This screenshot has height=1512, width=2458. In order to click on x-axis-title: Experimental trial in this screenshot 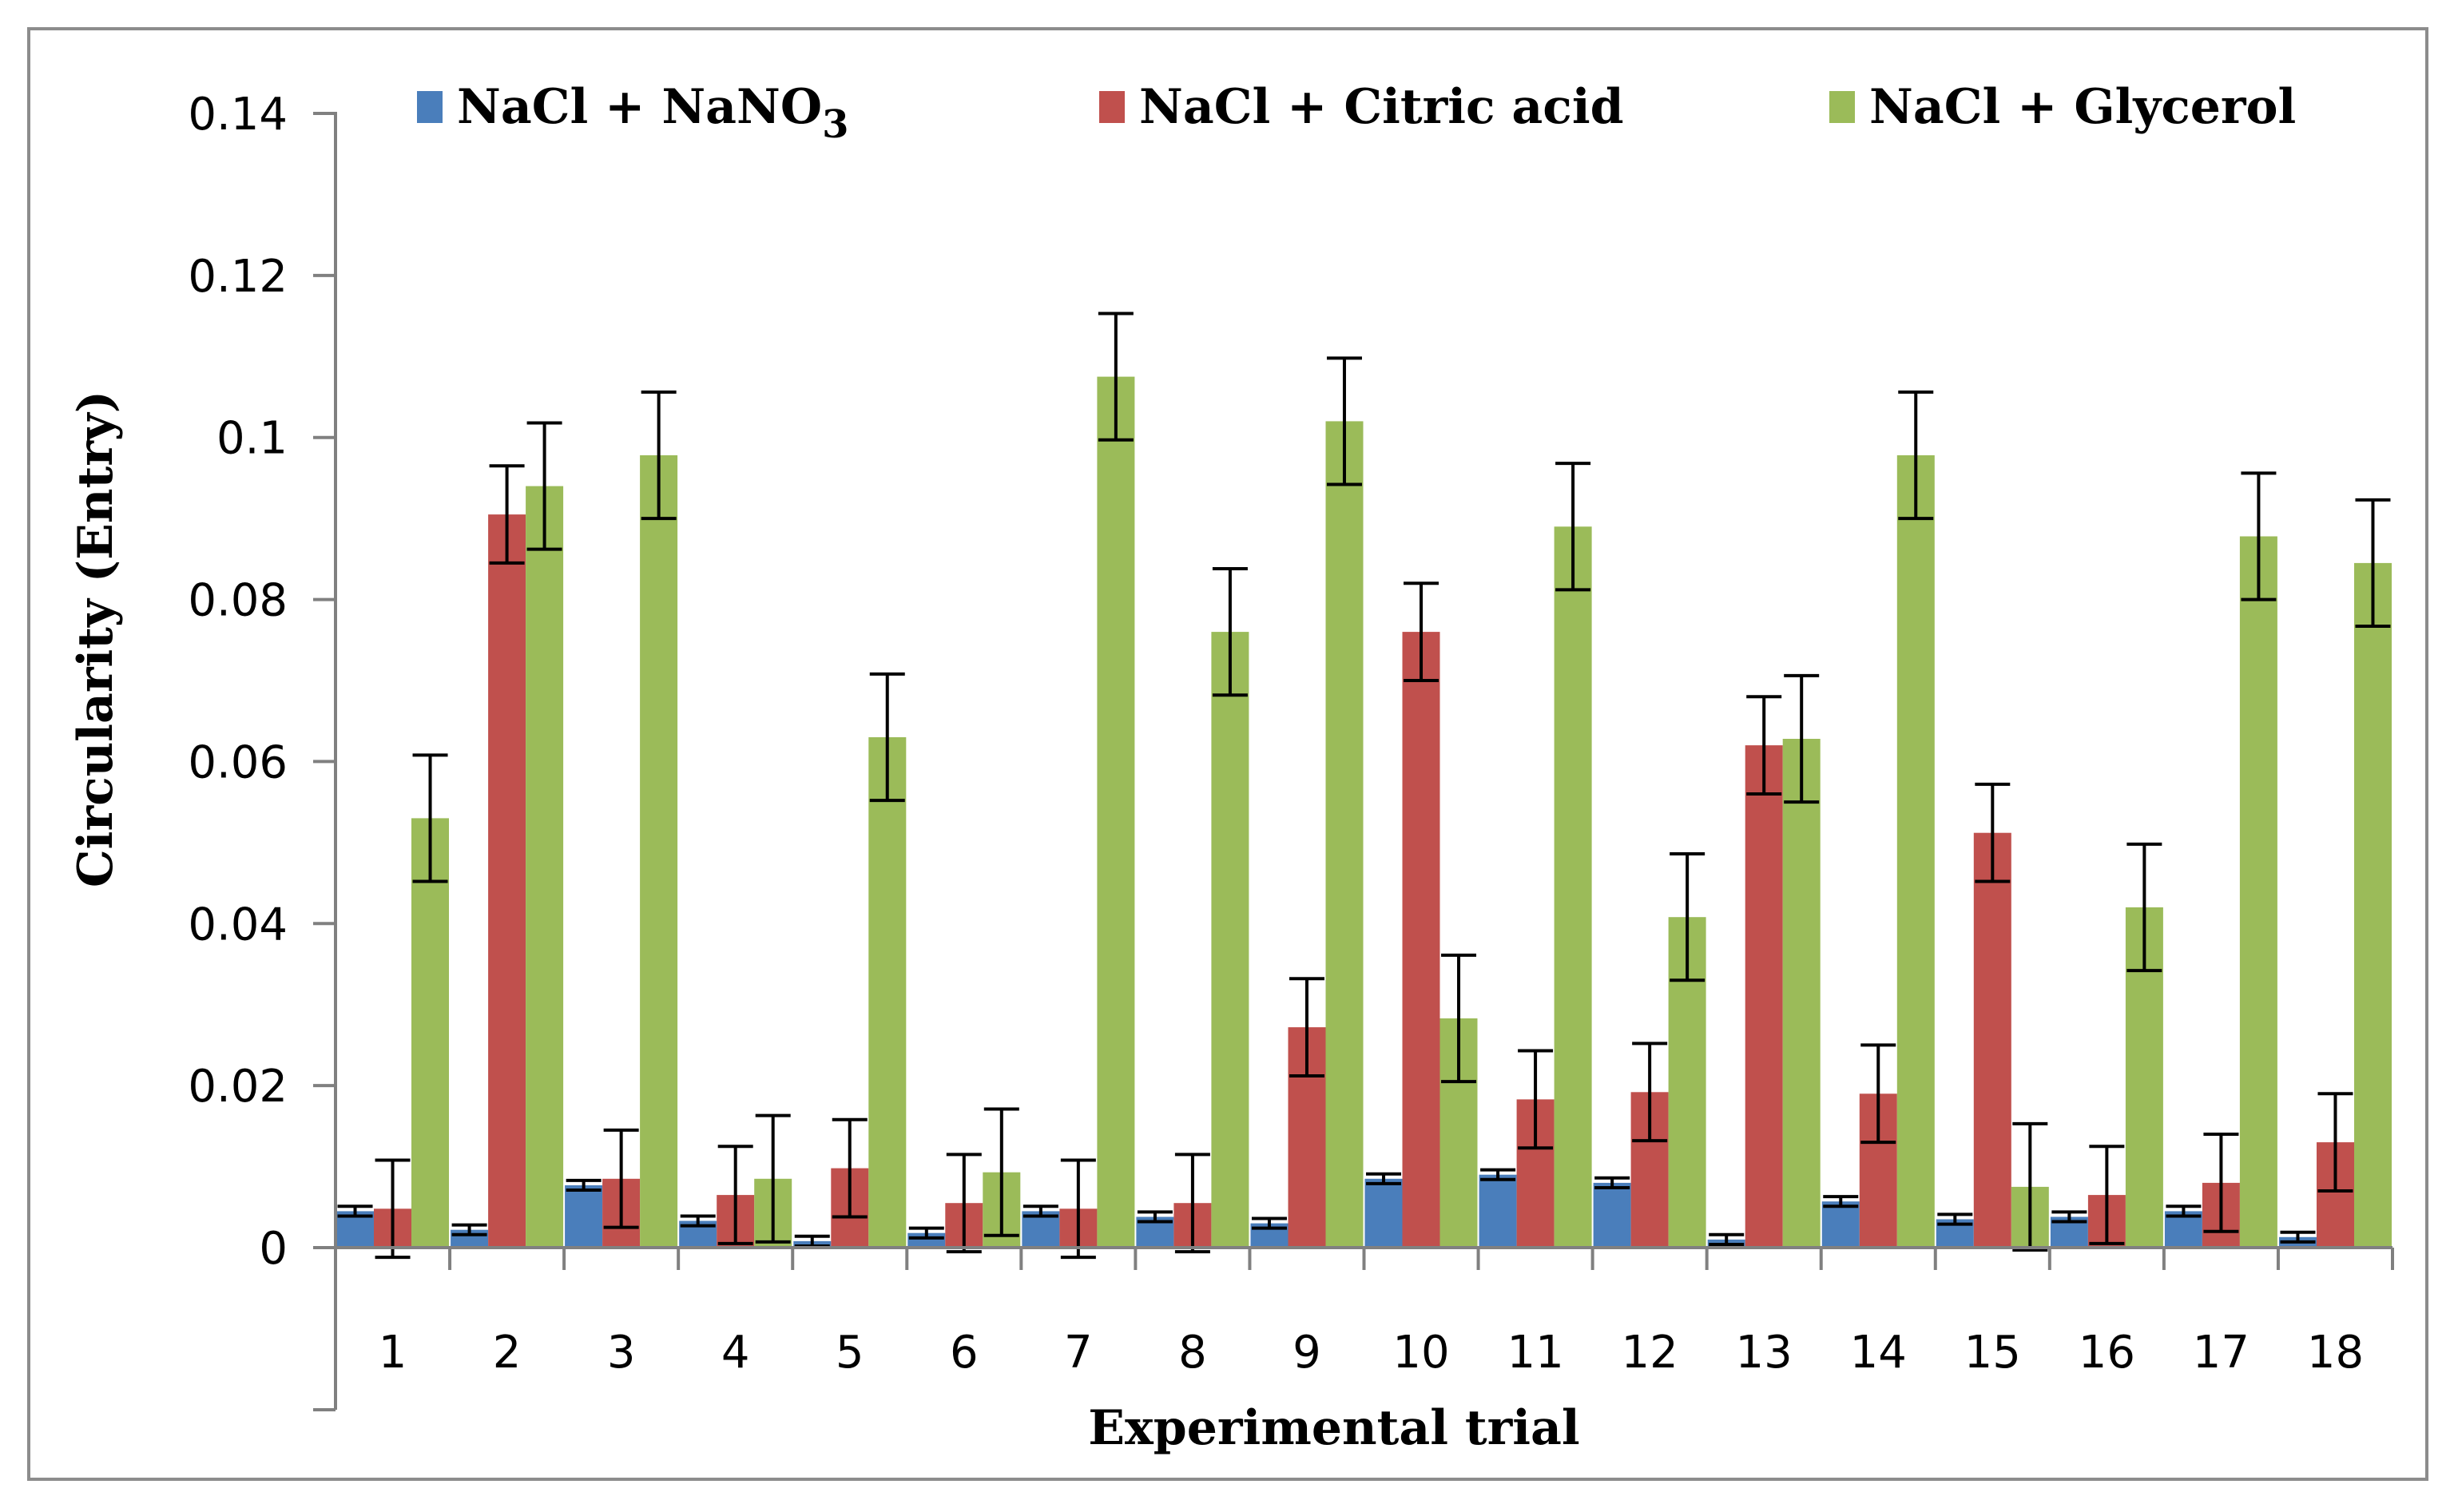, I will do `click(1333, 1428)`.